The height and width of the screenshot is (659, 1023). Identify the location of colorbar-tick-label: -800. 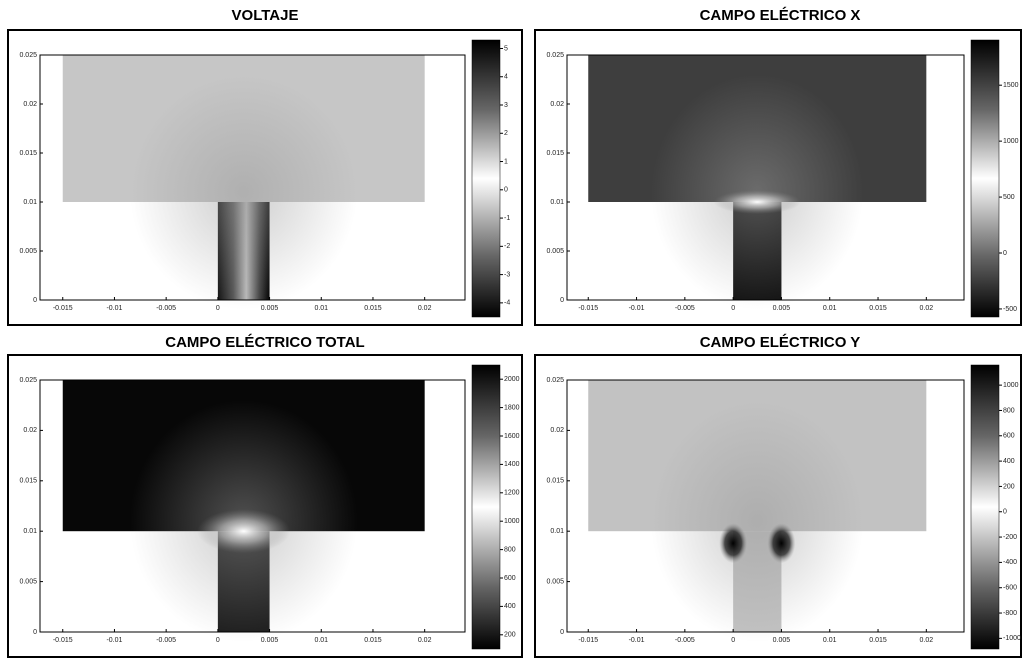
(1010, 613).